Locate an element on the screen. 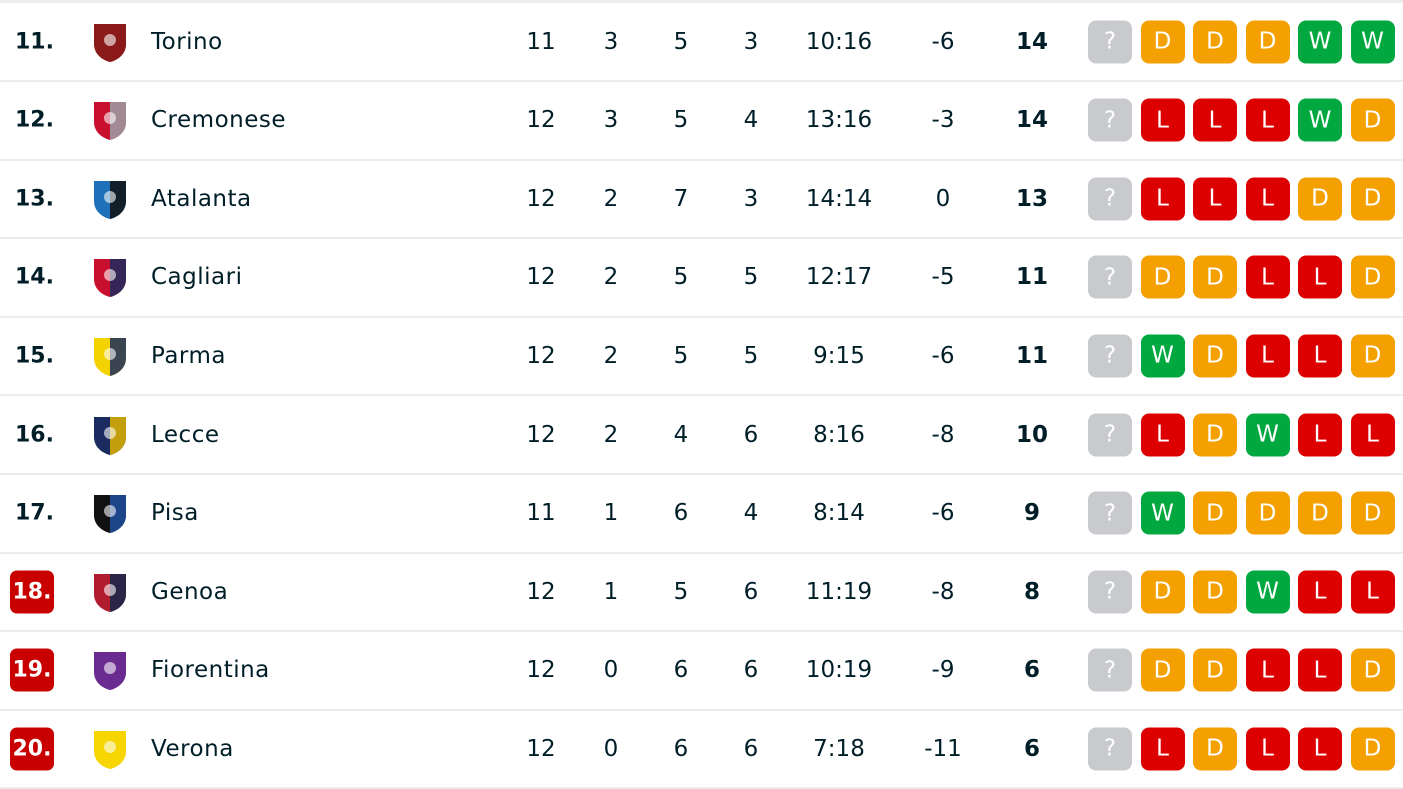 This screenshot has width=1403, height=789. mp-value: 11 is located at coordinates (541, 513).